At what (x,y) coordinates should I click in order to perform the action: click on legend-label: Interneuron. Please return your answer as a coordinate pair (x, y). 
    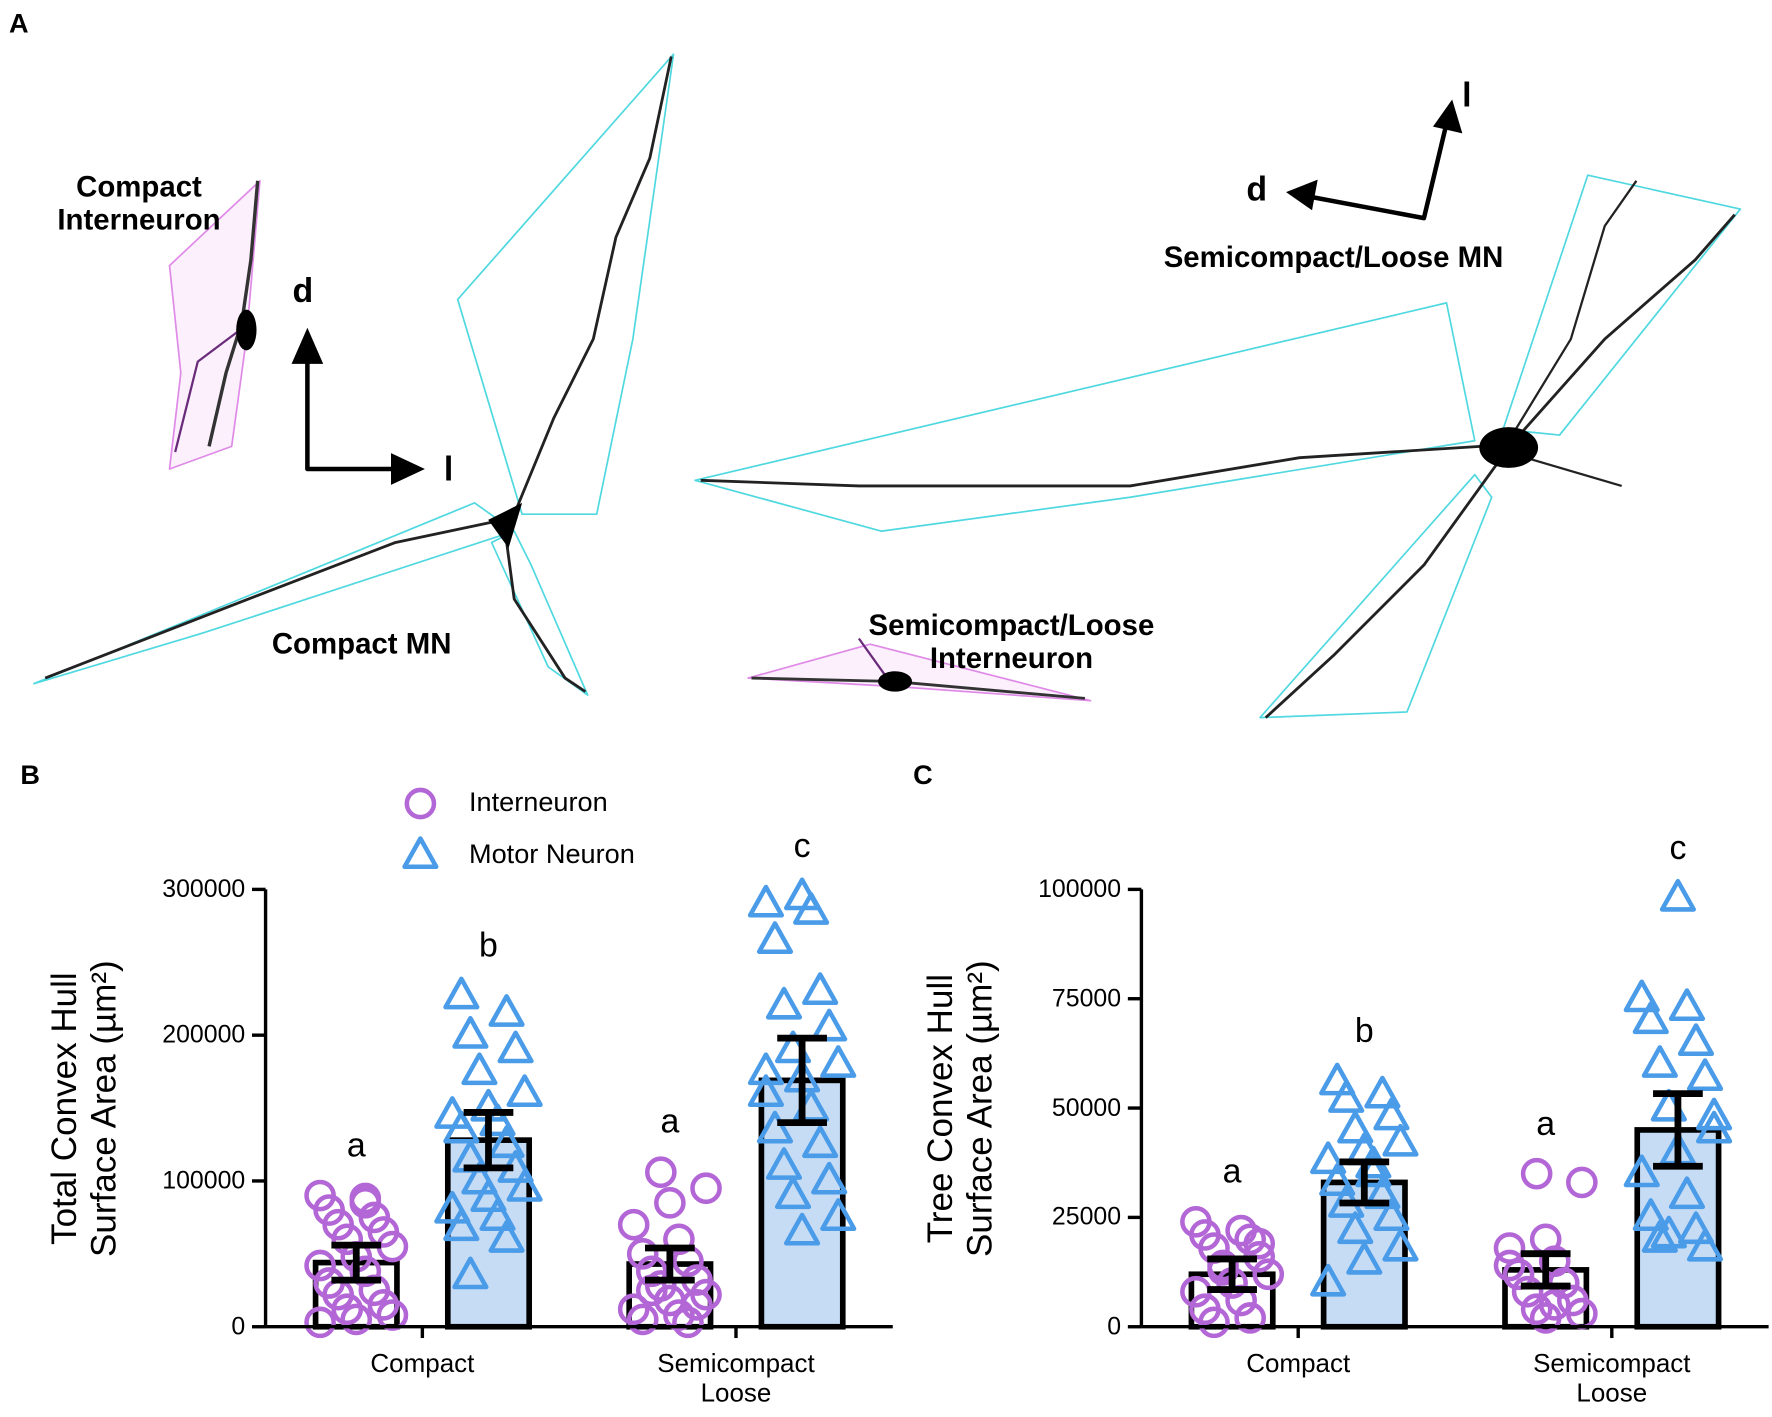
    Looking at the image, I should click on (538, 802).